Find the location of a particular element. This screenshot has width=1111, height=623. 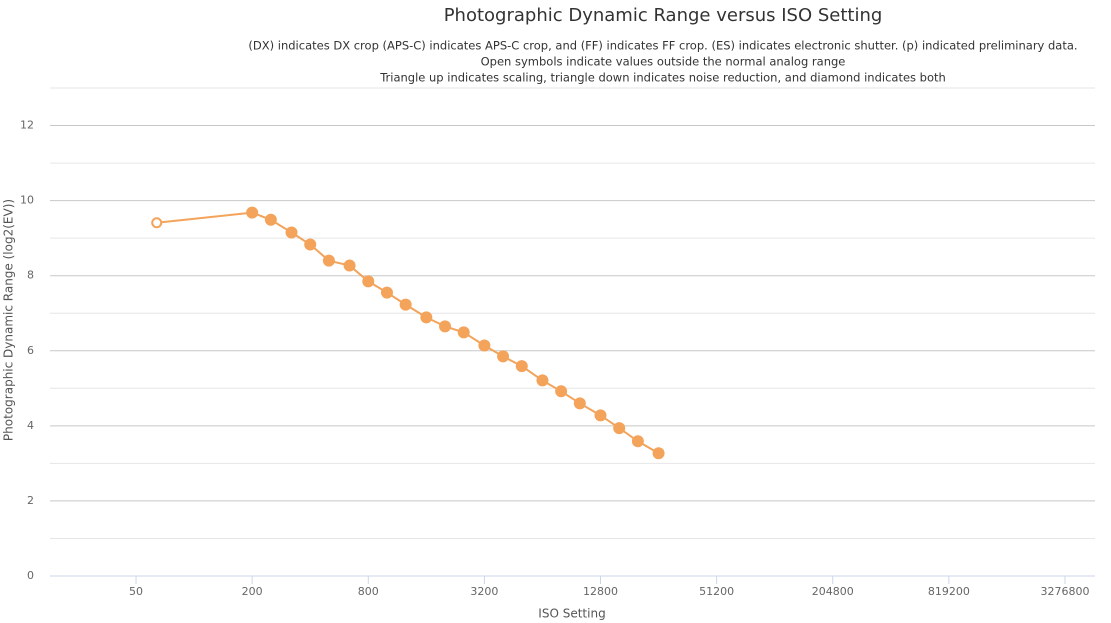

y-tick-label: 8 is located at coordinates (30, 275).